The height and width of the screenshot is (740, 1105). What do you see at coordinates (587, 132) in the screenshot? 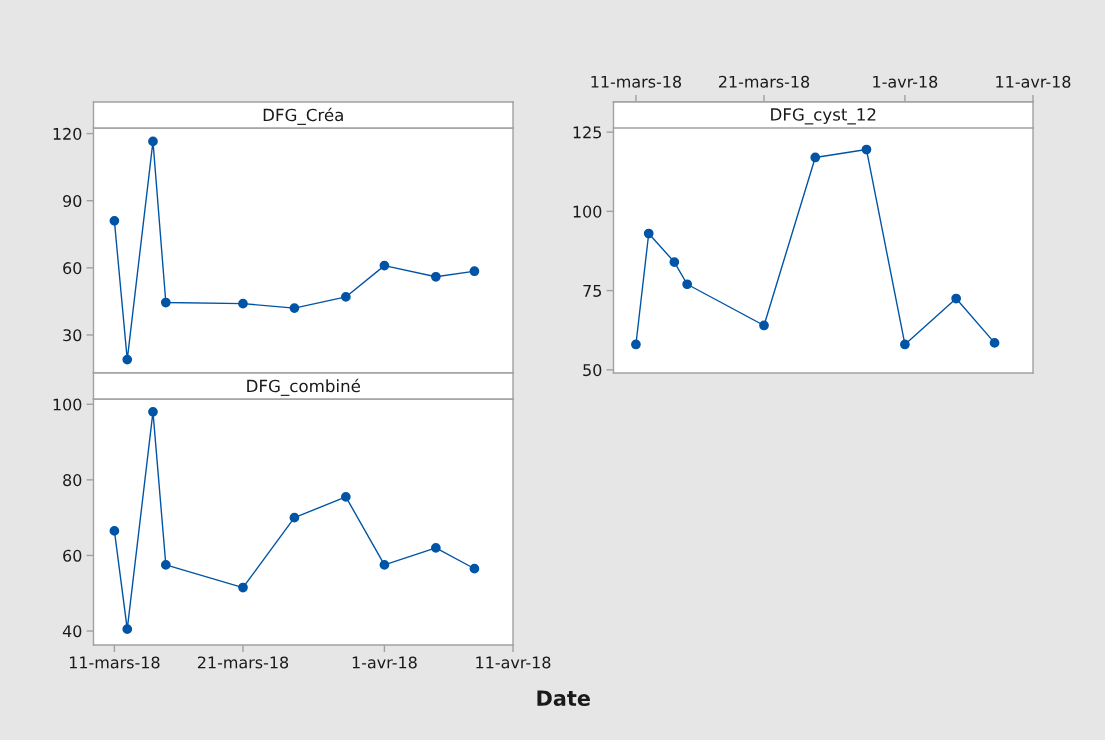
I see `y-tick-label: 125` at bounding box center [587, 132].